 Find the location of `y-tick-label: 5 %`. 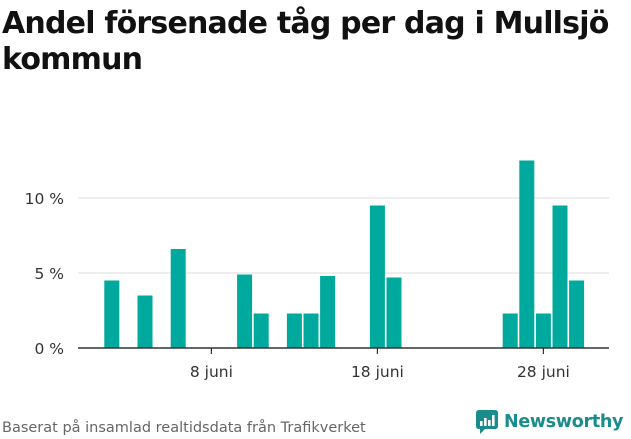

y-tick-label: 5 % is located at coordinates (49, 274).